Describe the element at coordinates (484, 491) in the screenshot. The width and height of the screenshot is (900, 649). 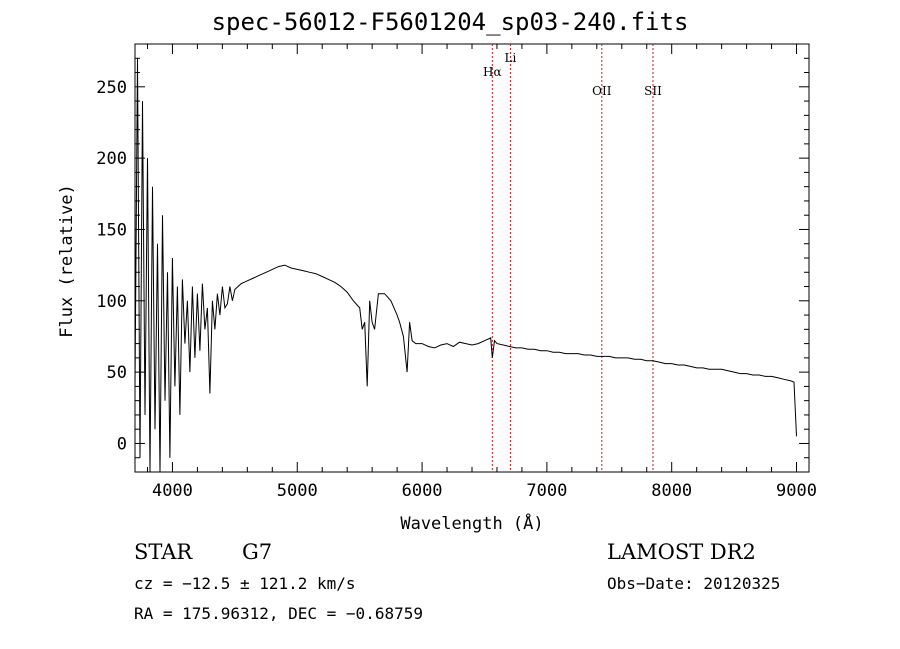
I see `x-tick-labels: 4000 5000 6000 7000 8000 9000` at that location.